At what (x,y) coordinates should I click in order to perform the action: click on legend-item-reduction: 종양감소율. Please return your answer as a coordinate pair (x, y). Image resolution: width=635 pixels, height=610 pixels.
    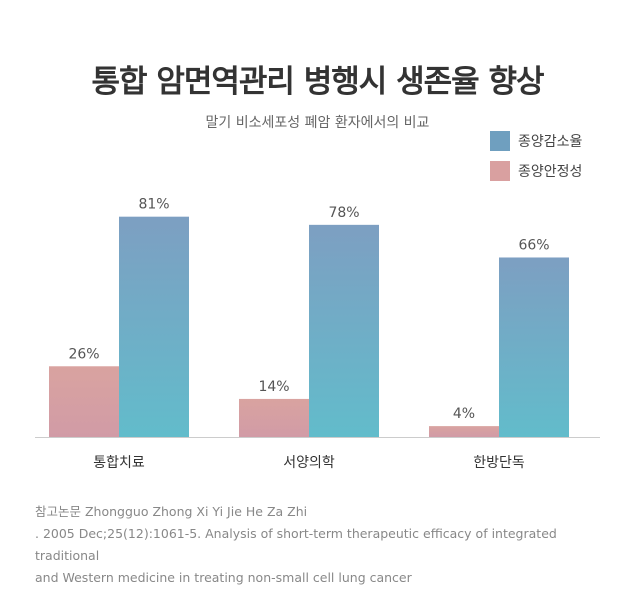
    Looking at the image, I should click on (536, 141).